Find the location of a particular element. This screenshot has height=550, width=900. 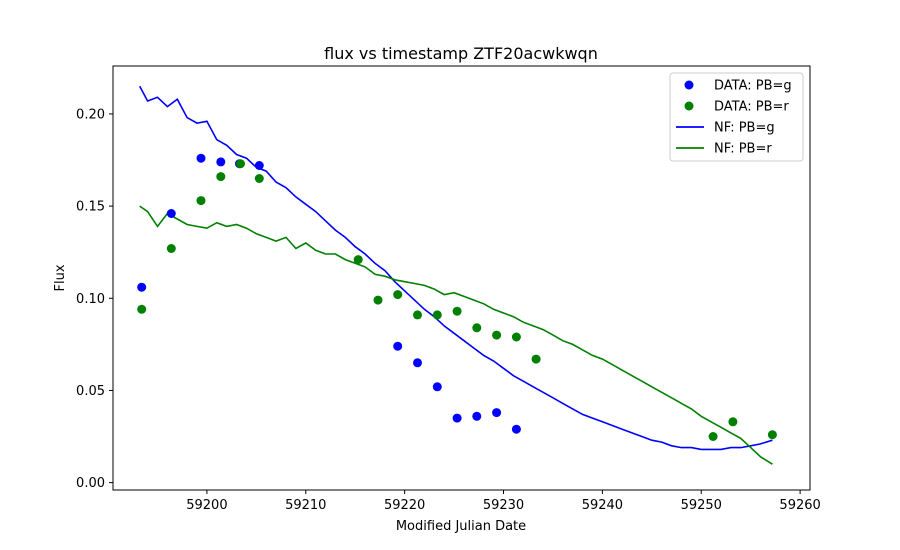

x-axis: 59200 59210 59220 59230 59240 59250 59260 is located at coordinates (503, 501).